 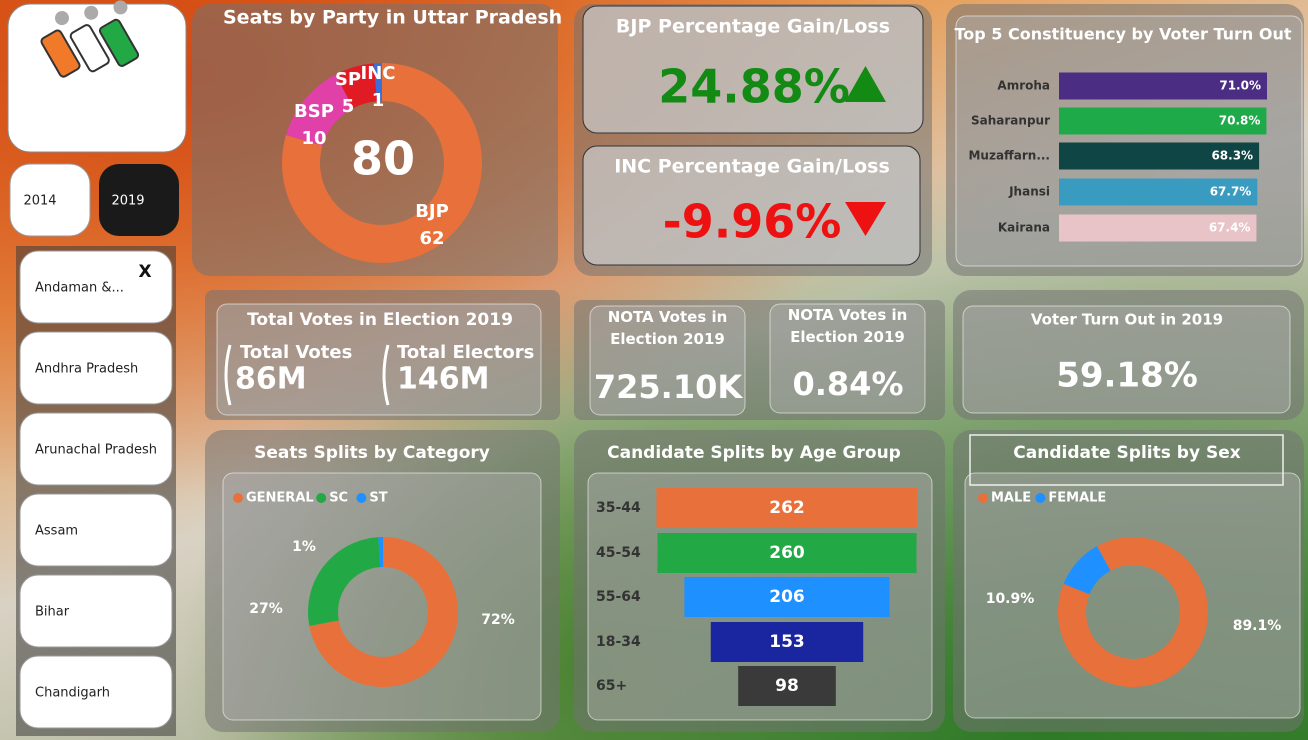 I want to click on category-label: 35-44, so click(x=618, y=508).